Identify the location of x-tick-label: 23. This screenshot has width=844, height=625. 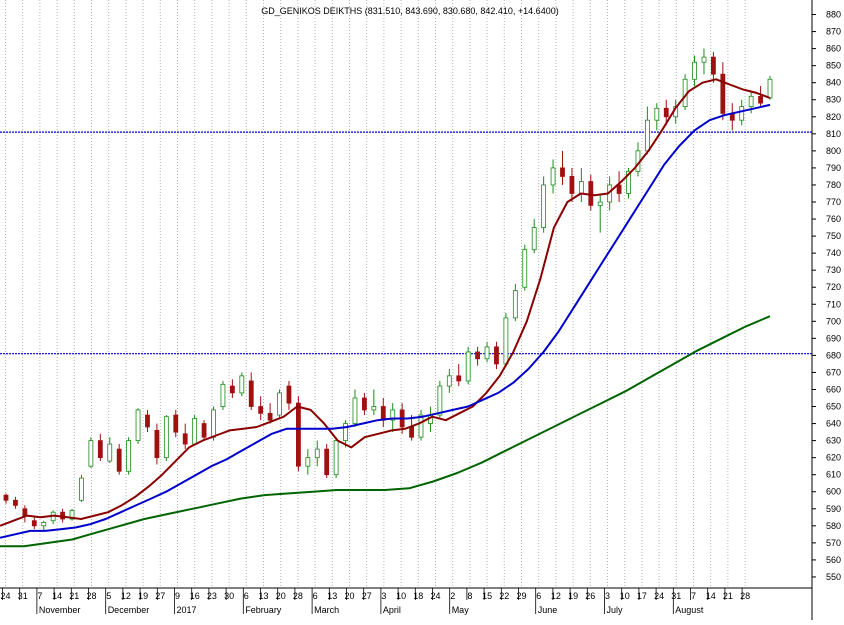
(212, 596).